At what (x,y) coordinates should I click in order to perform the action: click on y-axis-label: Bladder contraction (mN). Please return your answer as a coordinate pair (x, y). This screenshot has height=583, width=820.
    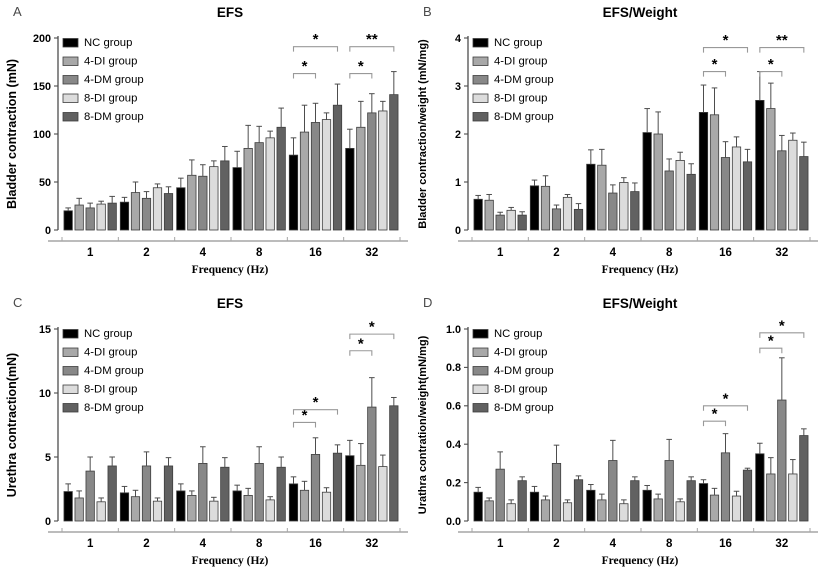
    Looking at the image, I should click on (12, 134).